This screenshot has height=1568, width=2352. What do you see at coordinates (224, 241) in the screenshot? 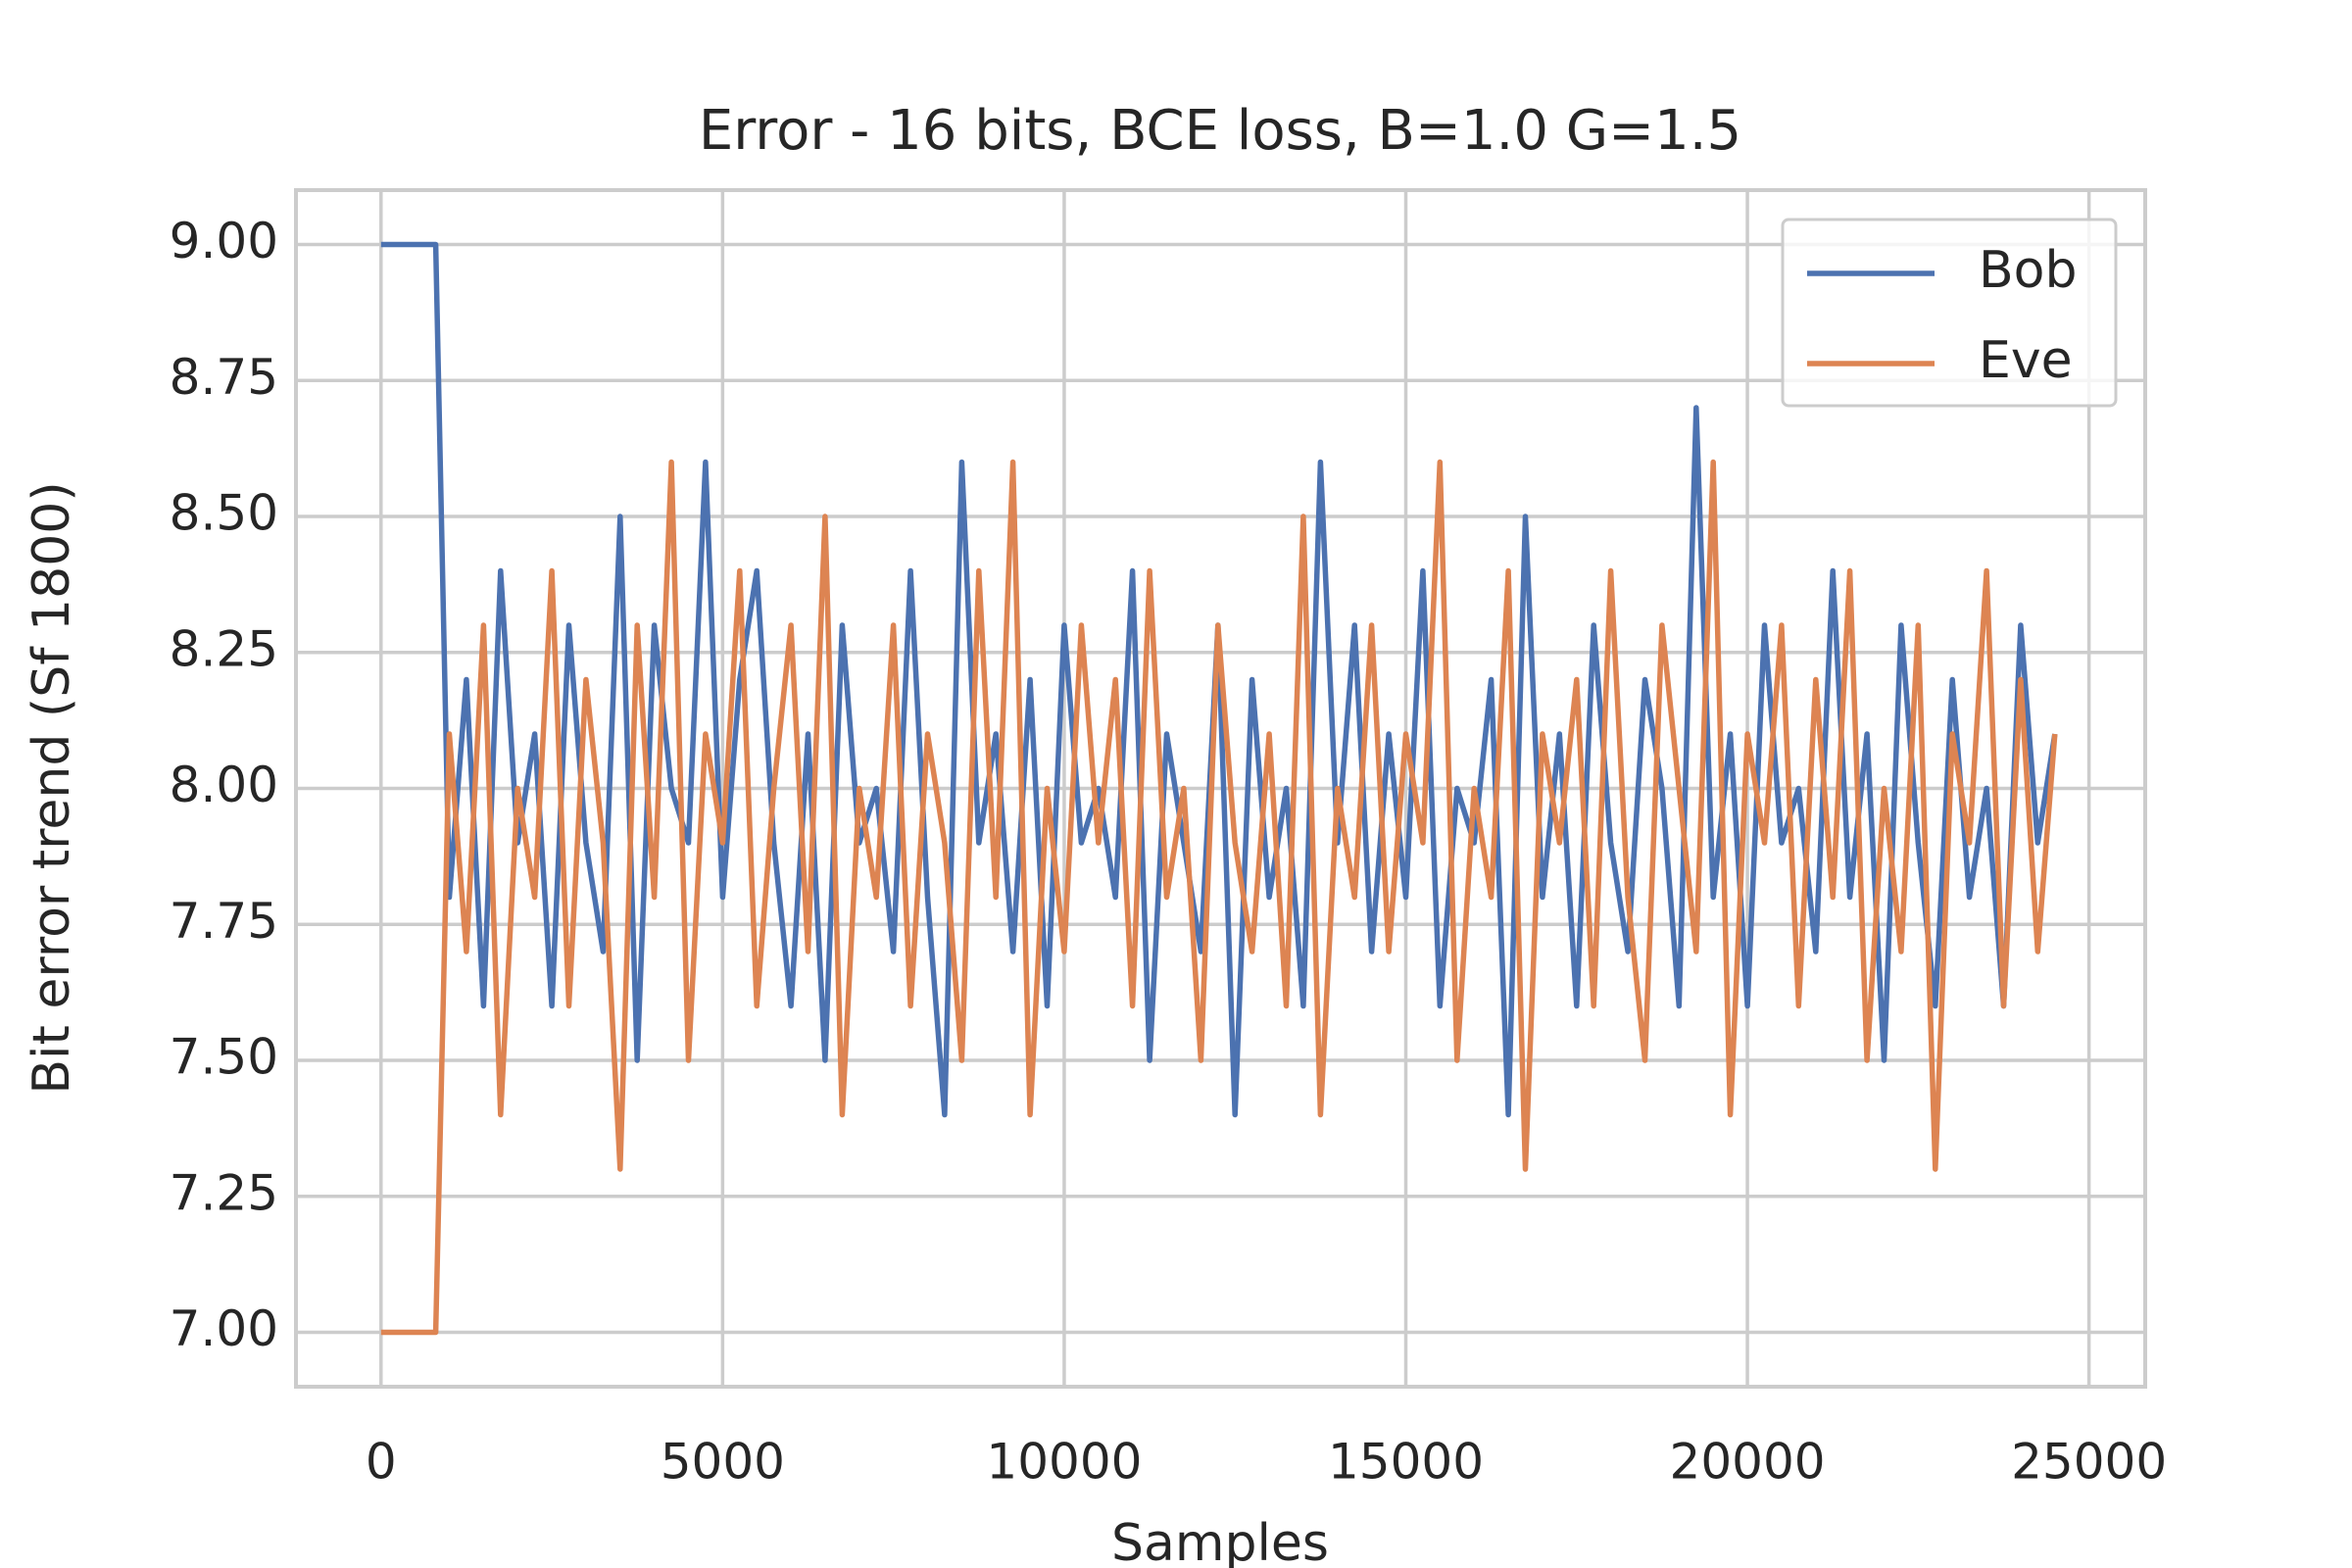
I see `y-tick-label: 9.00` at bounding box center [224, 241].